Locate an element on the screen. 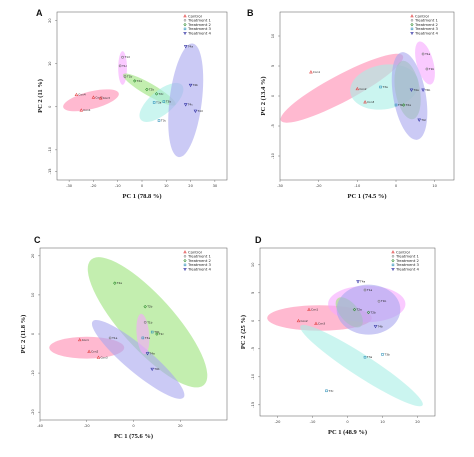 This screenshot has width=474, height=457. y-axis-title: PC 2 (11 %) is located at coordinates (40, 96).